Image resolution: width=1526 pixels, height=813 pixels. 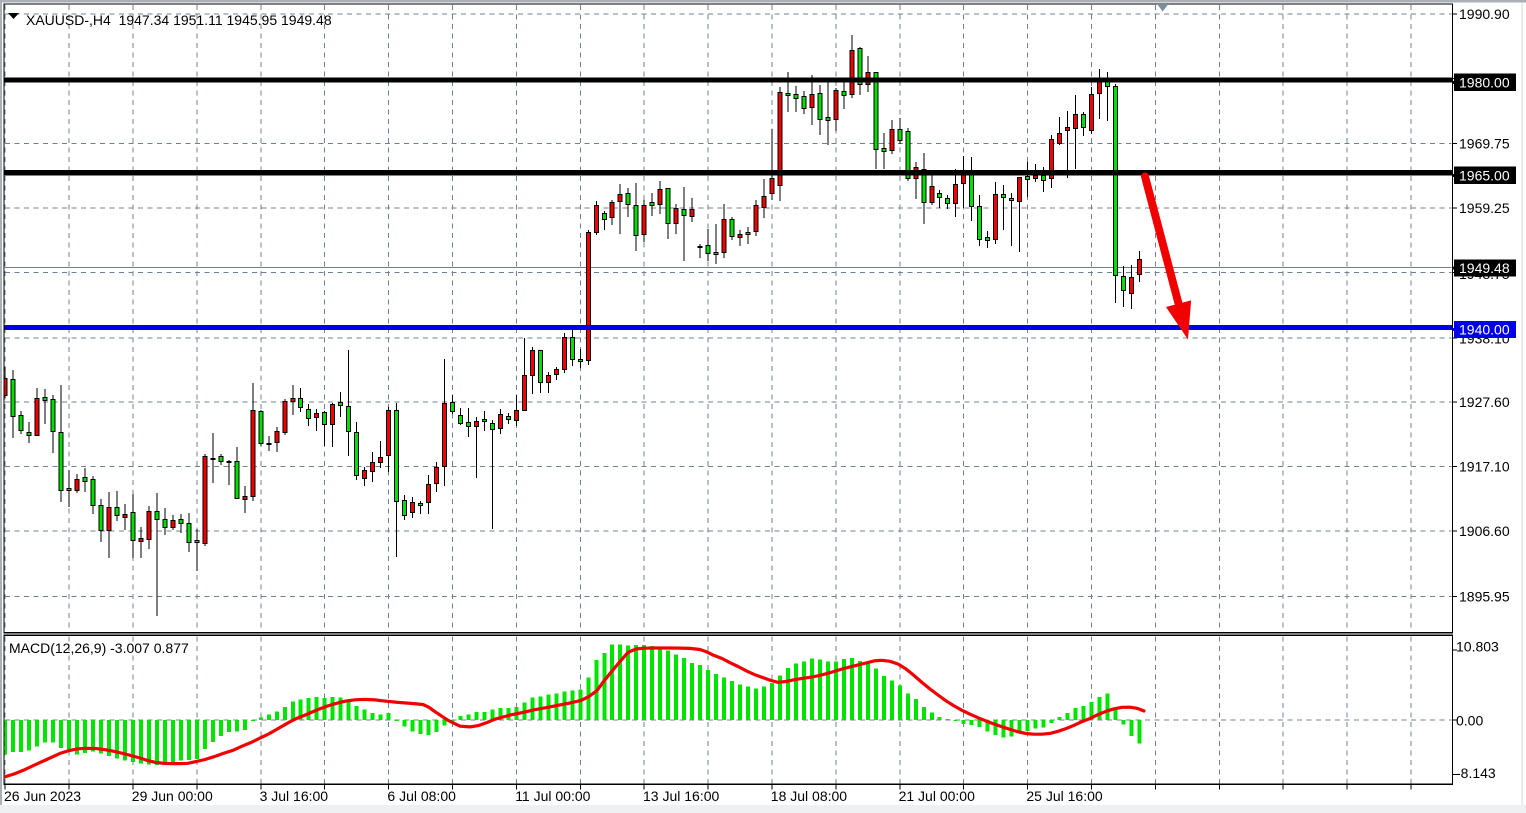 What do you see at coordinates (1484, 14) in the screenshot?
I see `svg-text: 1990.90` at bounding box center [1484, 14].